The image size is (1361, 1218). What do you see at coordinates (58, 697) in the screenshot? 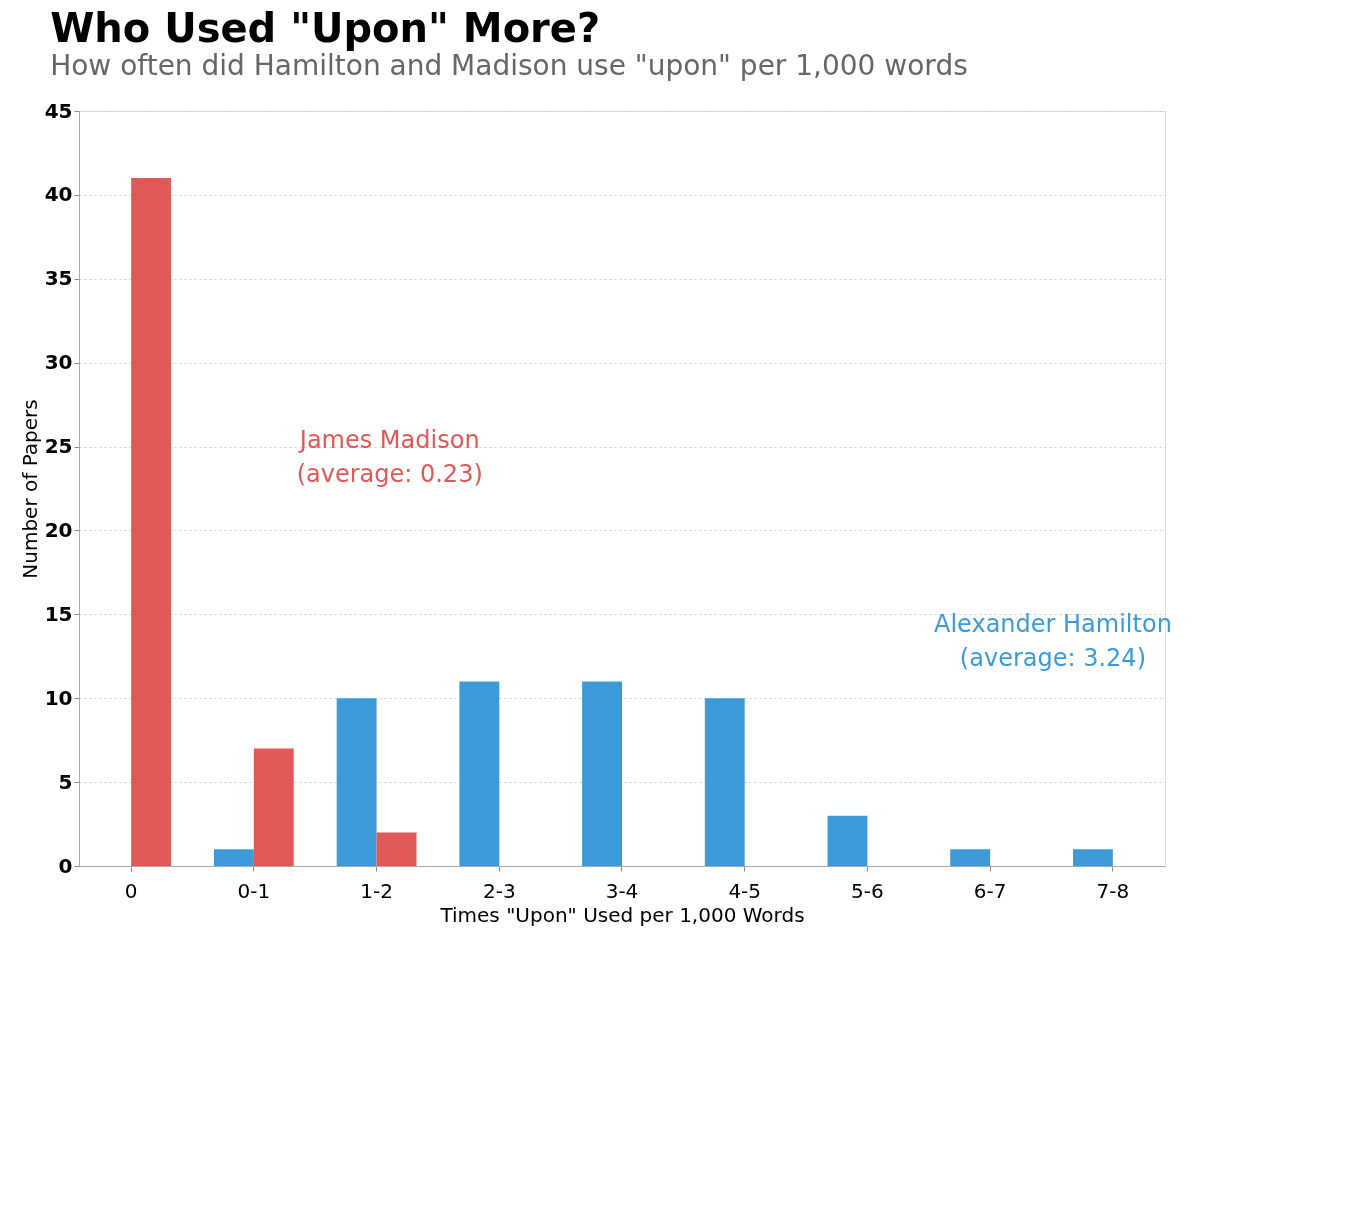
I see `y-tick-label: 10` at bounding box center [58, 697].